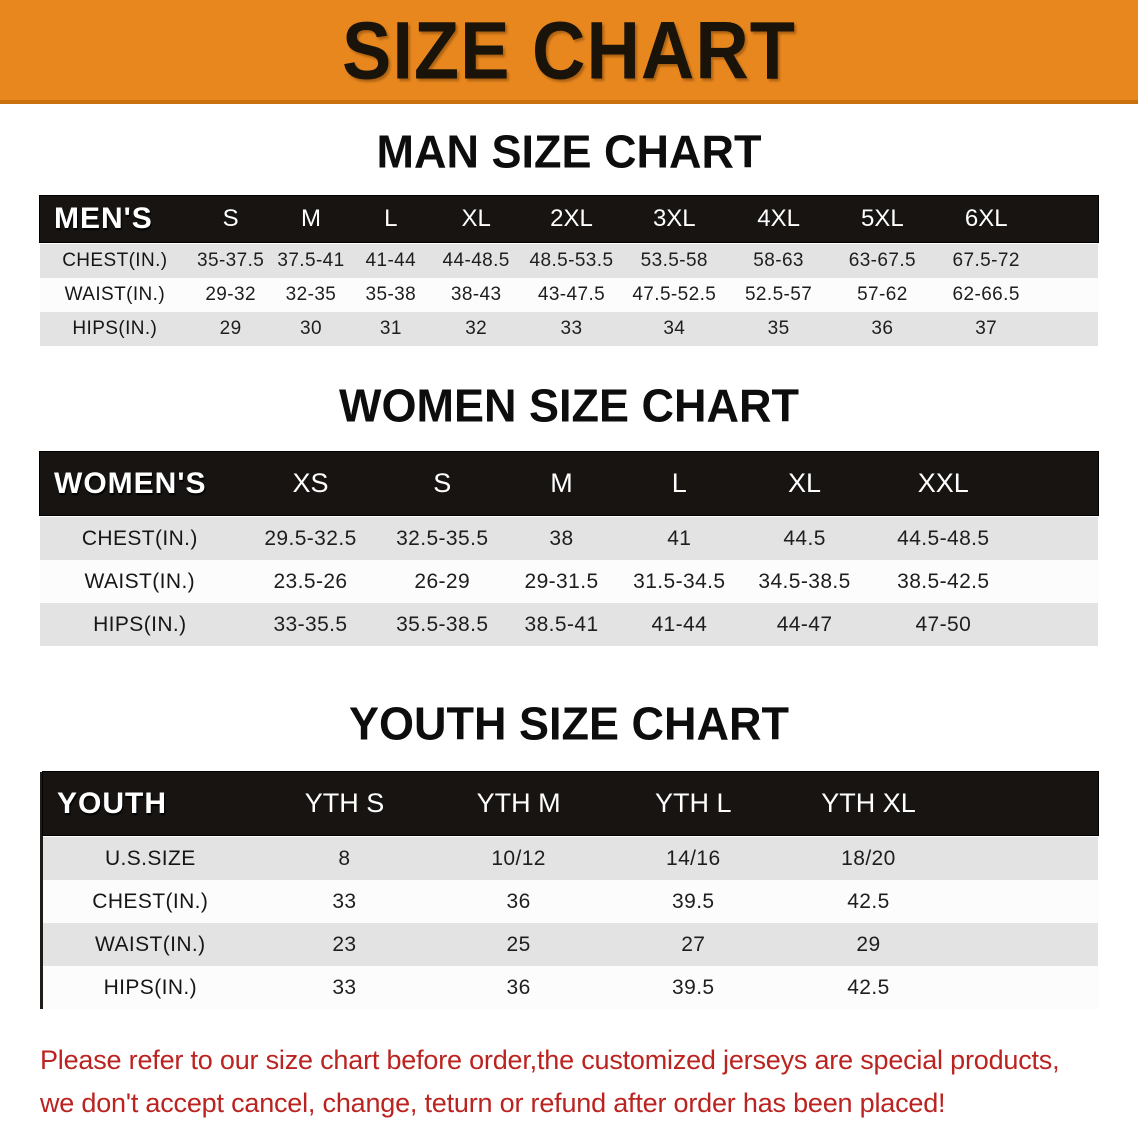 Image resolution: width=1138 pixels, height=1132 pixels. I want to click on size-value: 38.5-41, so click(561, 624).